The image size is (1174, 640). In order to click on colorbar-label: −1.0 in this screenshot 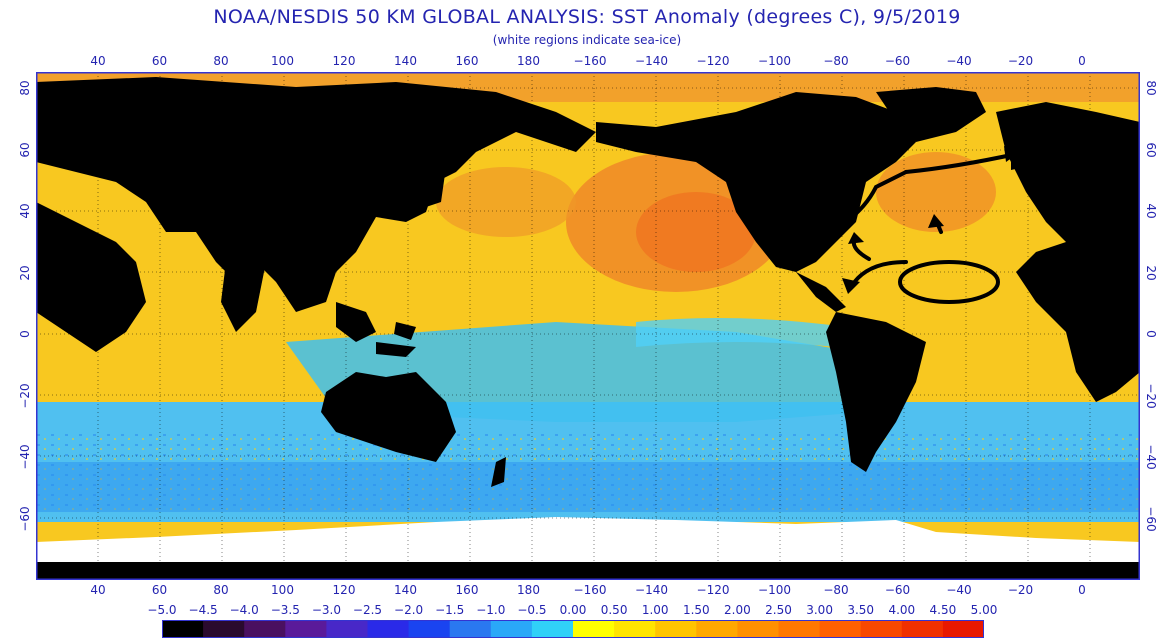, I will do `click(491, 610)`.